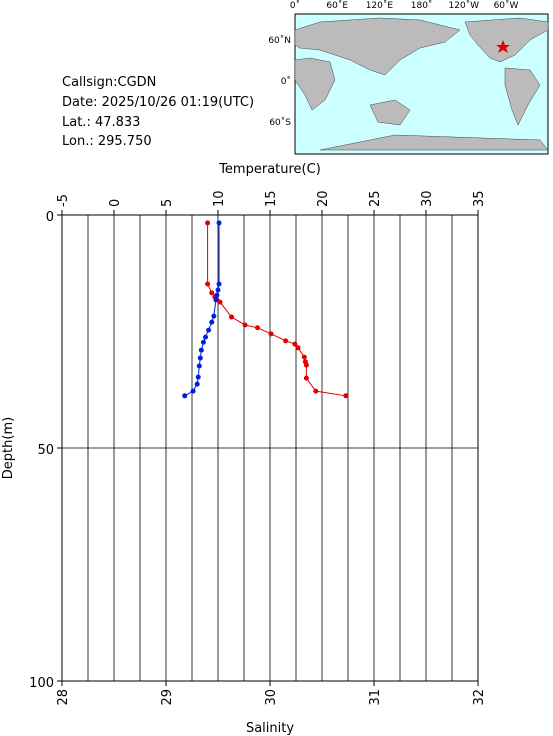  Describe the element at coordinates (41, 683) in the screenshot. I see `y-tick-label: 100` at that location.